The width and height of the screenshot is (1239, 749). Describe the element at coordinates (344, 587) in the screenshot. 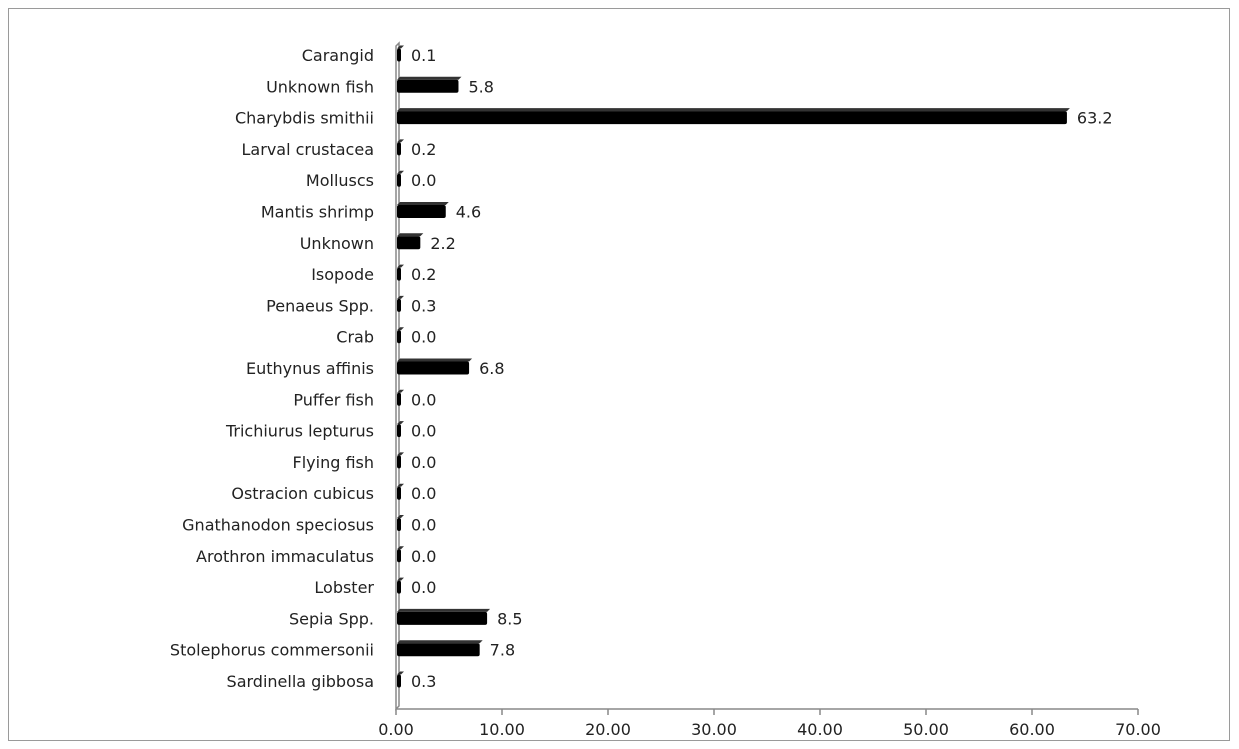

I see `category-label: Lobster` at that location.